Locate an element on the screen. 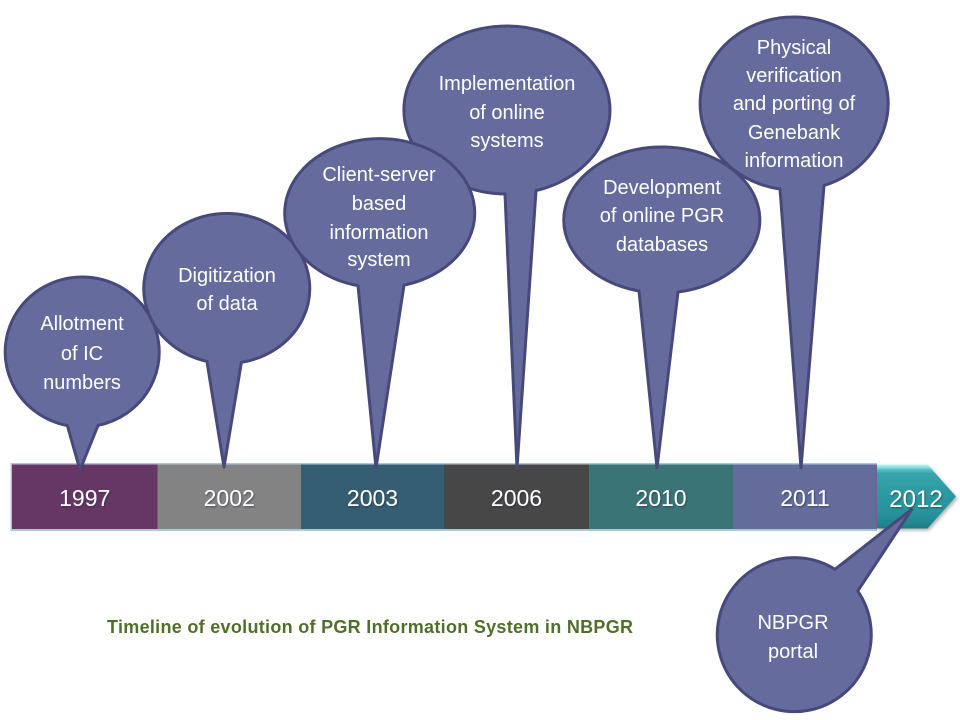  svg-text: 2010 is located at coordinates (660, 498).